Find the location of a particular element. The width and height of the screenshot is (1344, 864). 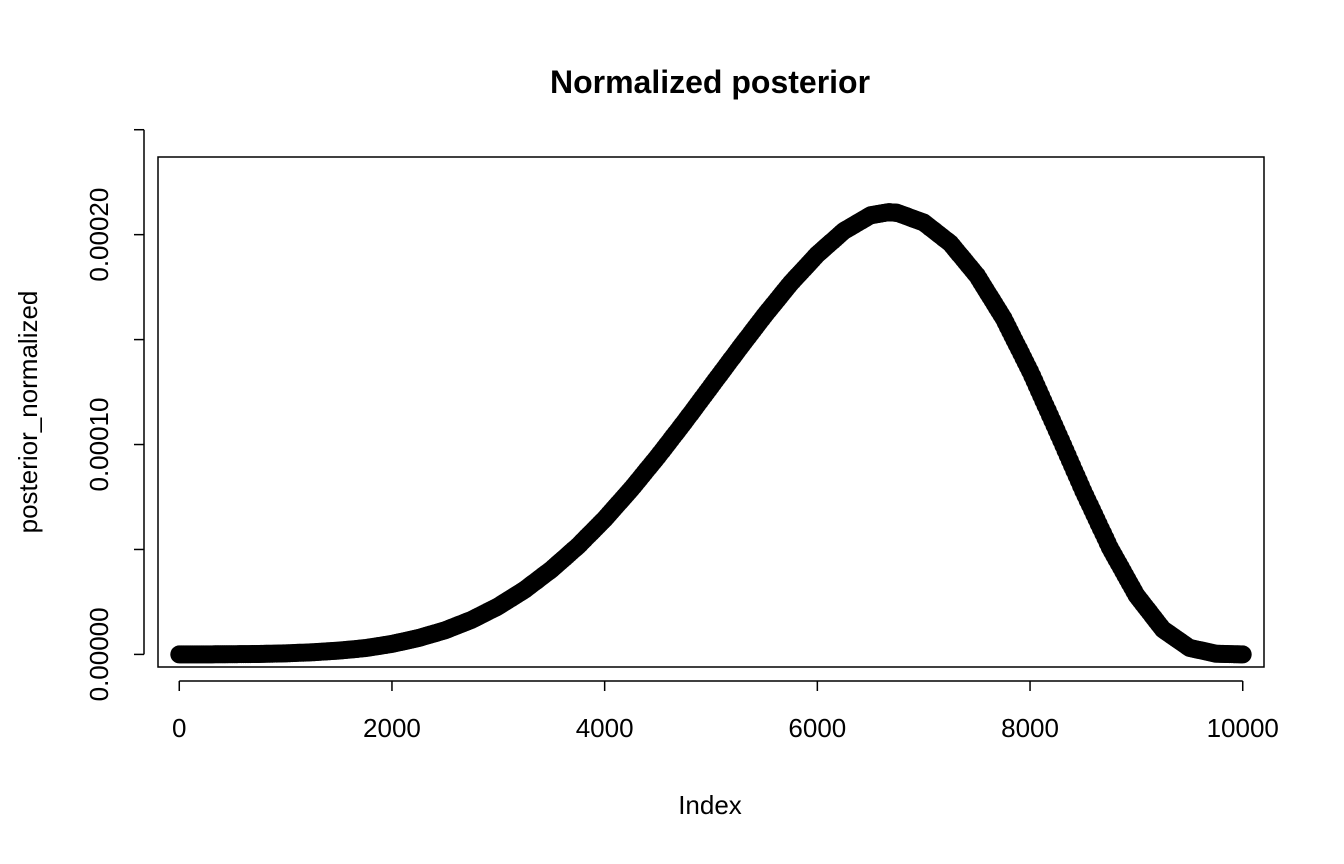

y-tick-label: 0.00020 is located at coordinates (99, 235).